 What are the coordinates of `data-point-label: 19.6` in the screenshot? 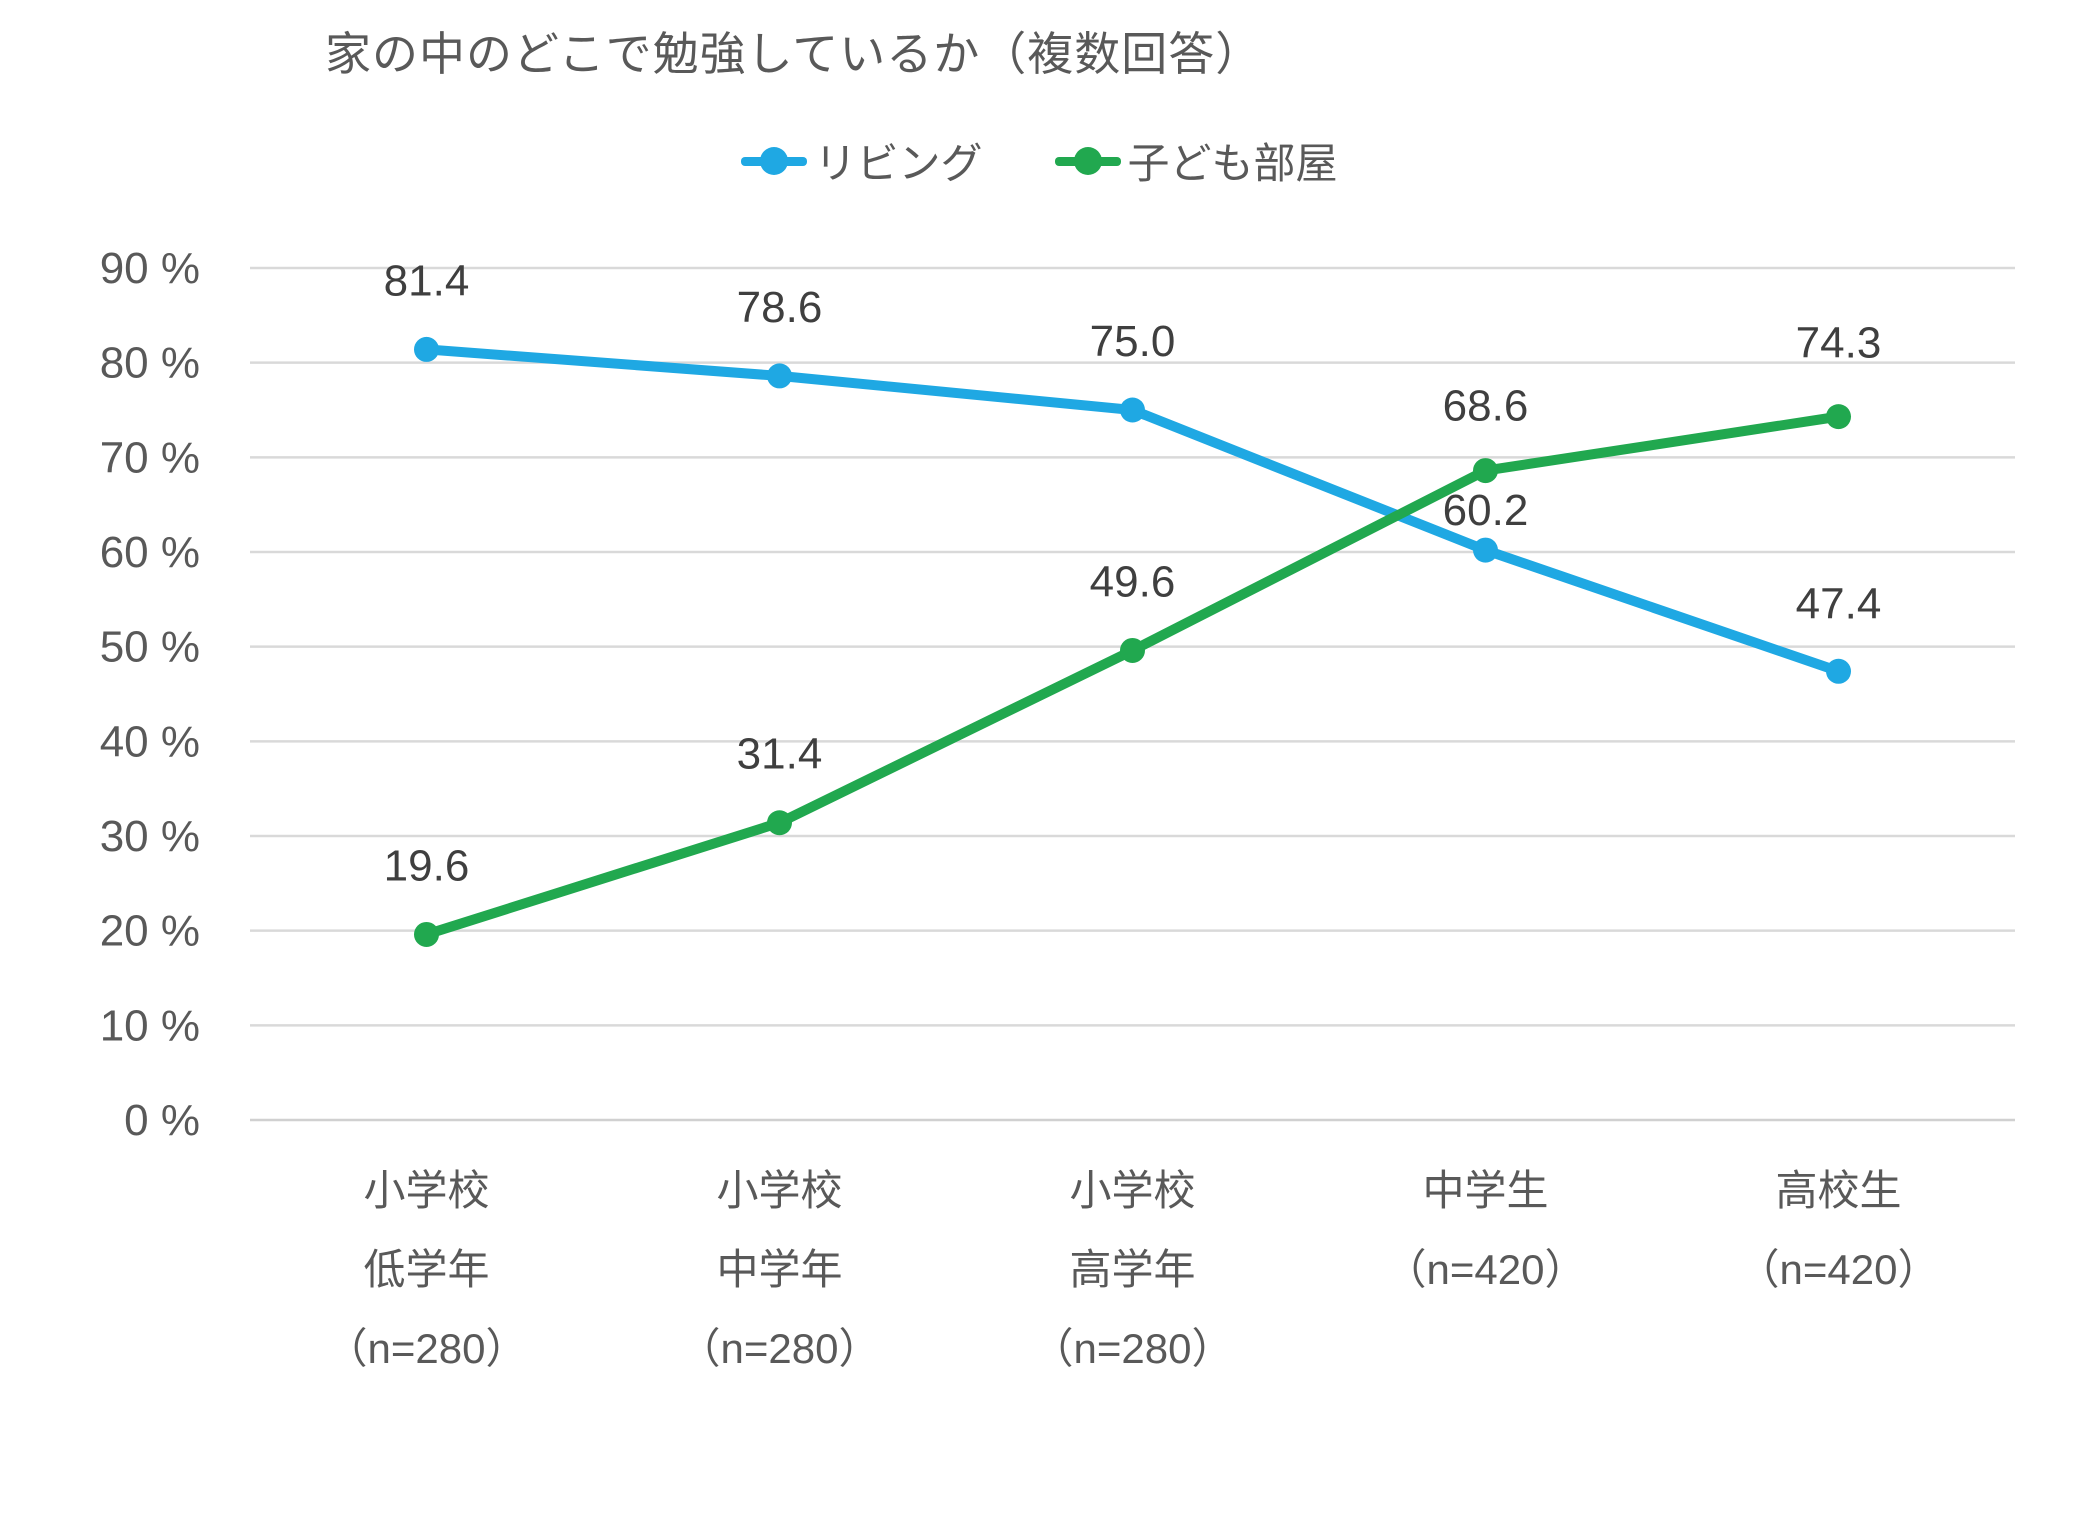 It's located at (427, 865).